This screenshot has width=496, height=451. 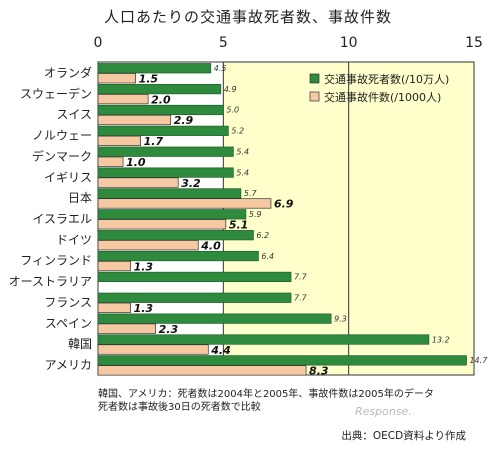 What do you see at coordinates (169, 329) in the screenshot?
I see `accidents-value-label: 2.3` at bounding box center [169, 329].